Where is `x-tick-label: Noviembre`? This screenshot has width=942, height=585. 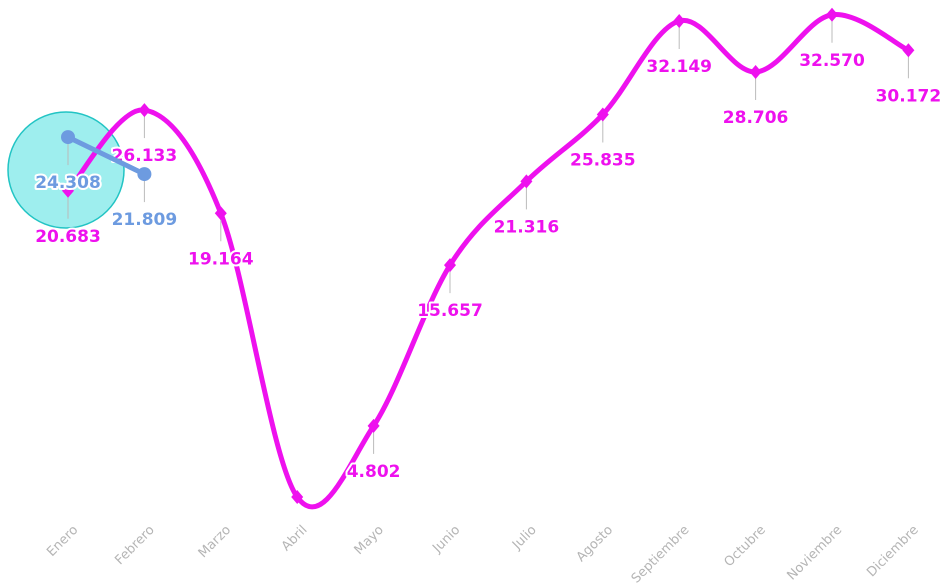 x-tick-label: Noviembre is located at coordinates (815, 553).